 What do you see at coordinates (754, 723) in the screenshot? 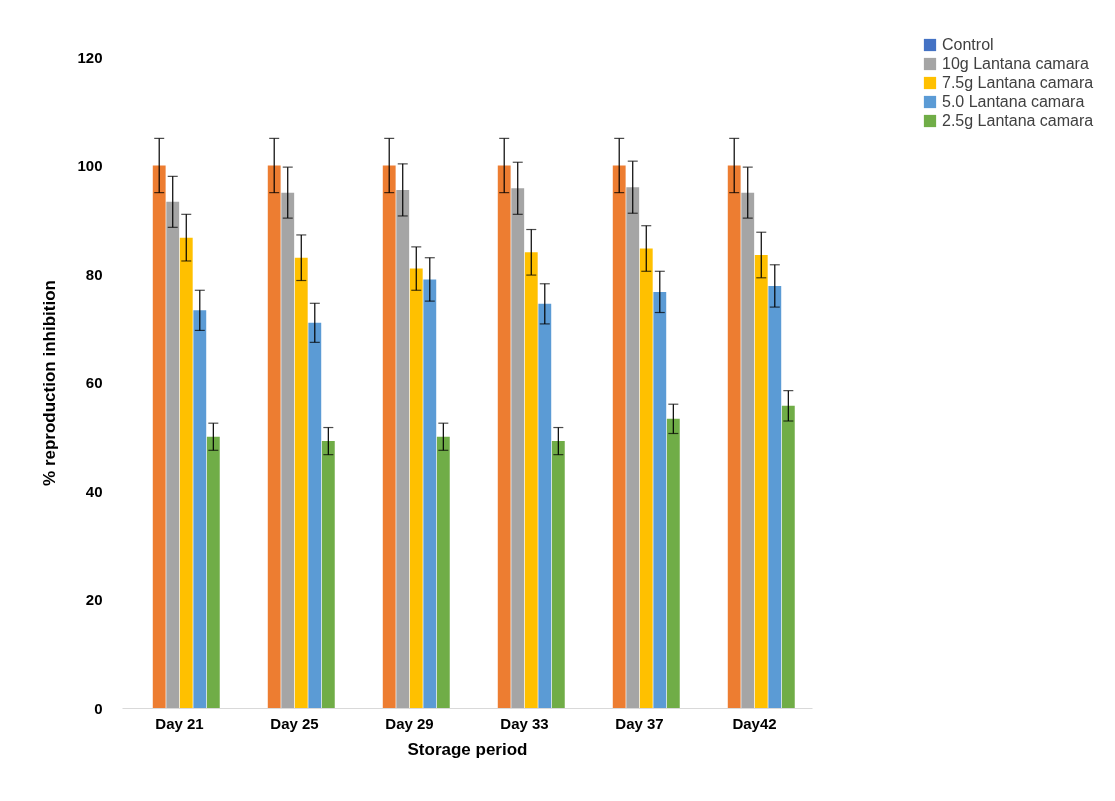
I see `x-tick-label: Day42` at bounding box center [754, 723].